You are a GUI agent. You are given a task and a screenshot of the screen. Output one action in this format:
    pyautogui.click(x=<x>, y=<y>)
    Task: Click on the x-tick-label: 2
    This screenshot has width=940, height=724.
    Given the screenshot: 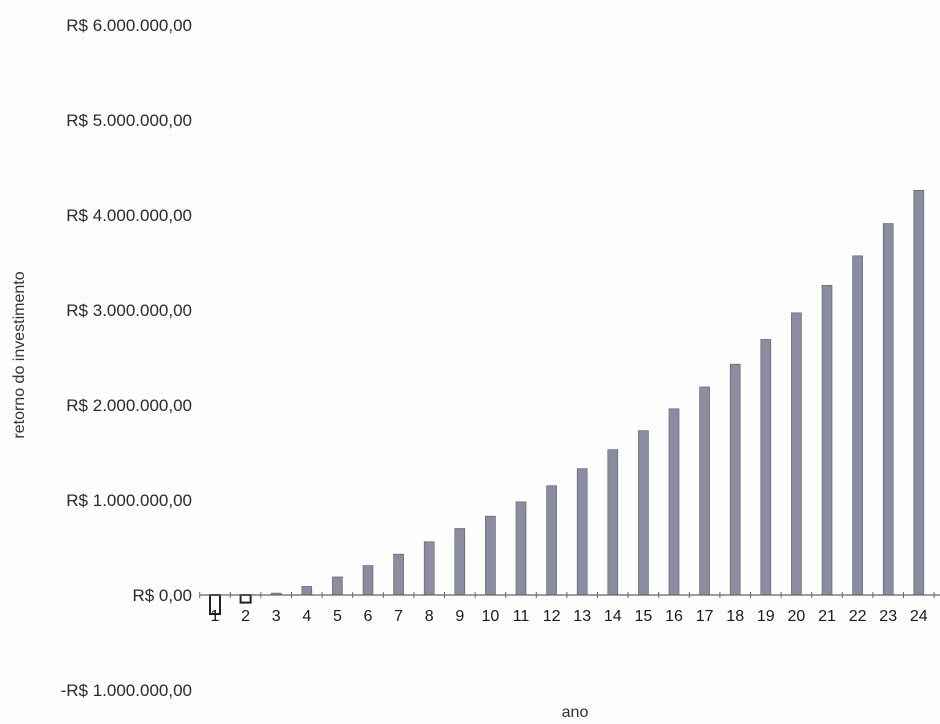 What is the action you would take?
    pyautogui.click(x=245, y=616)
    